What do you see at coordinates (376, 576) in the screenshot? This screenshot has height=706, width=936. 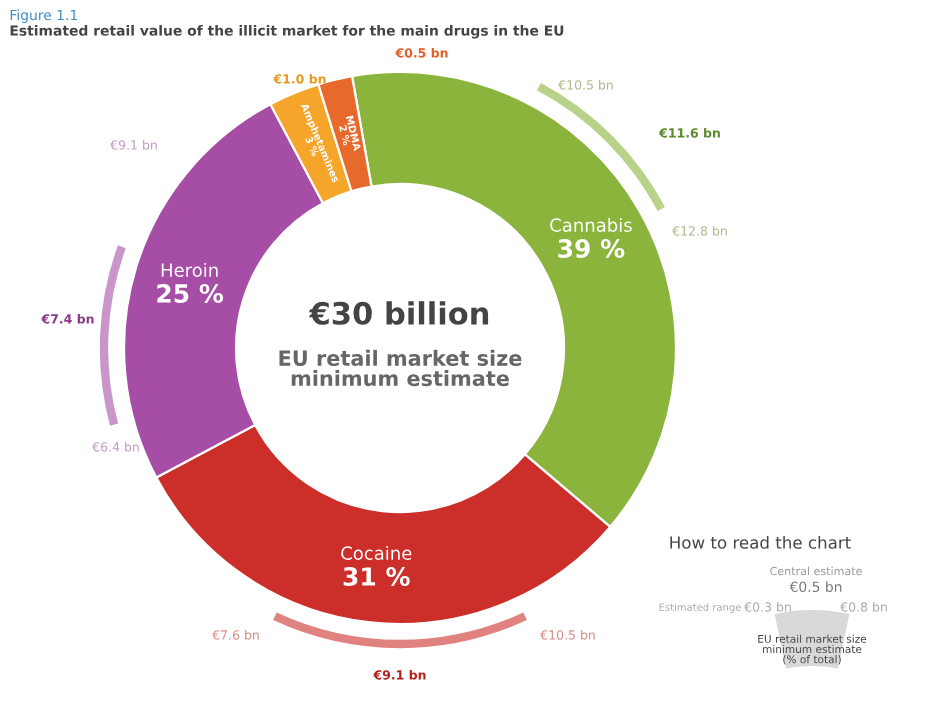 I see `data-label: 31 %` at bounding box center [376, 576].